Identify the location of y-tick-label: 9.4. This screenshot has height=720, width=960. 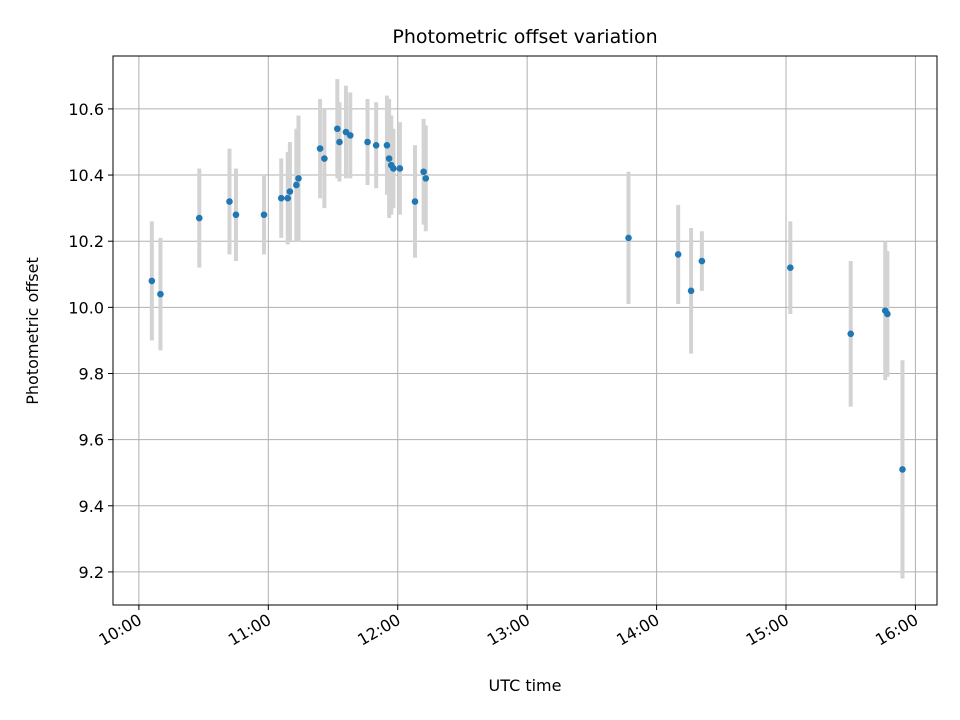
(91, 506).